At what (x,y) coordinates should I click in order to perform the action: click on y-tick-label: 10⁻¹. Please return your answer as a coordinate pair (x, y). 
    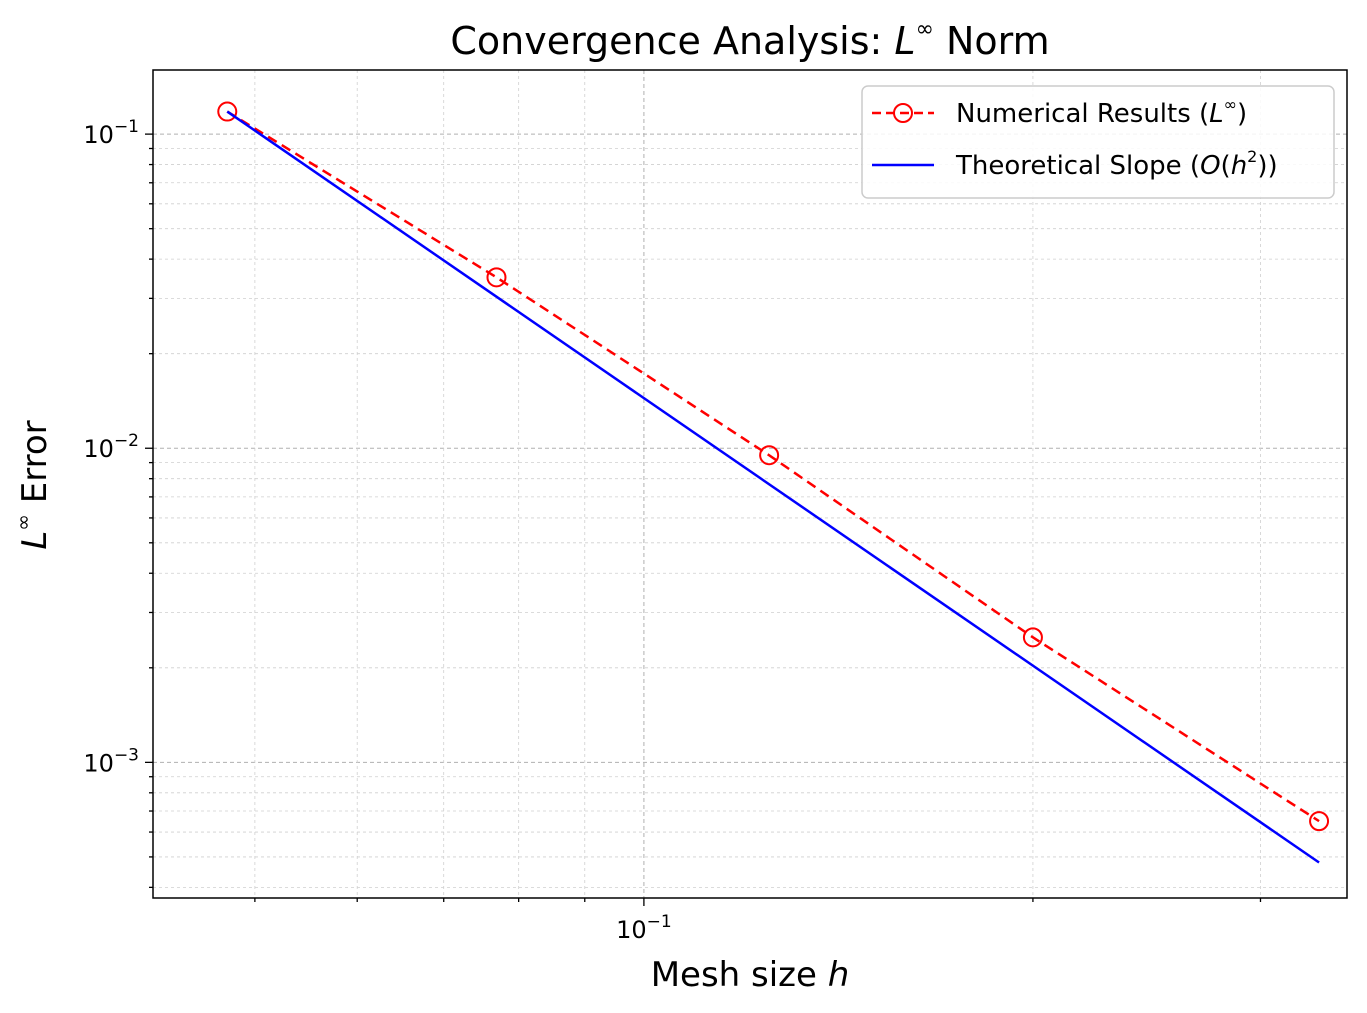
    Looking at the image, I should click on (111, 133).